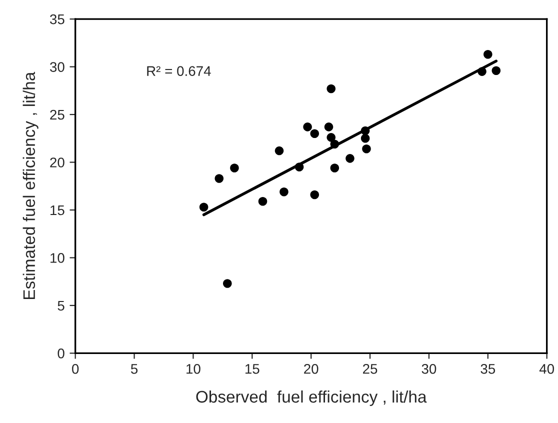  What do you see at coordinates (179, 71) in the screenshot?
I see `annotation: R² = 0.674` at bounding box center [179, 71].